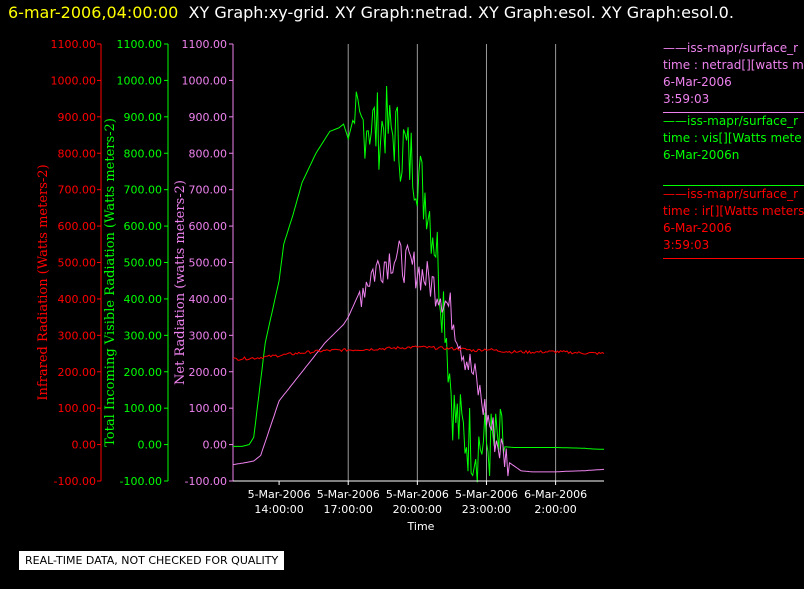 The image size is (804, 589). I want to click on y-tick-label-0-8: 700.00, so click(77, 190).